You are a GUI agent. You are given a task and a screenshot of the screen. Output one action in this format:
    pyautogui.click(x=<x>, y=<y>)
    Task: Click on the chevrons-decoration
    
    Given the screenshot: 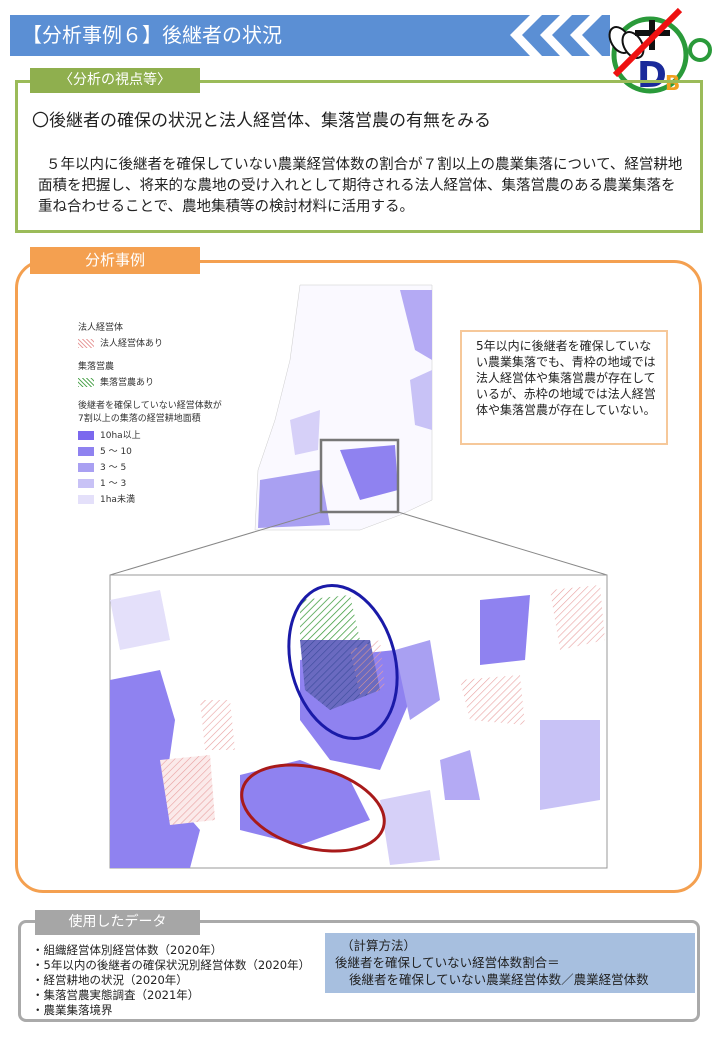 What is the action you would take?
    pyautogui.click(x=555, y=35)
    